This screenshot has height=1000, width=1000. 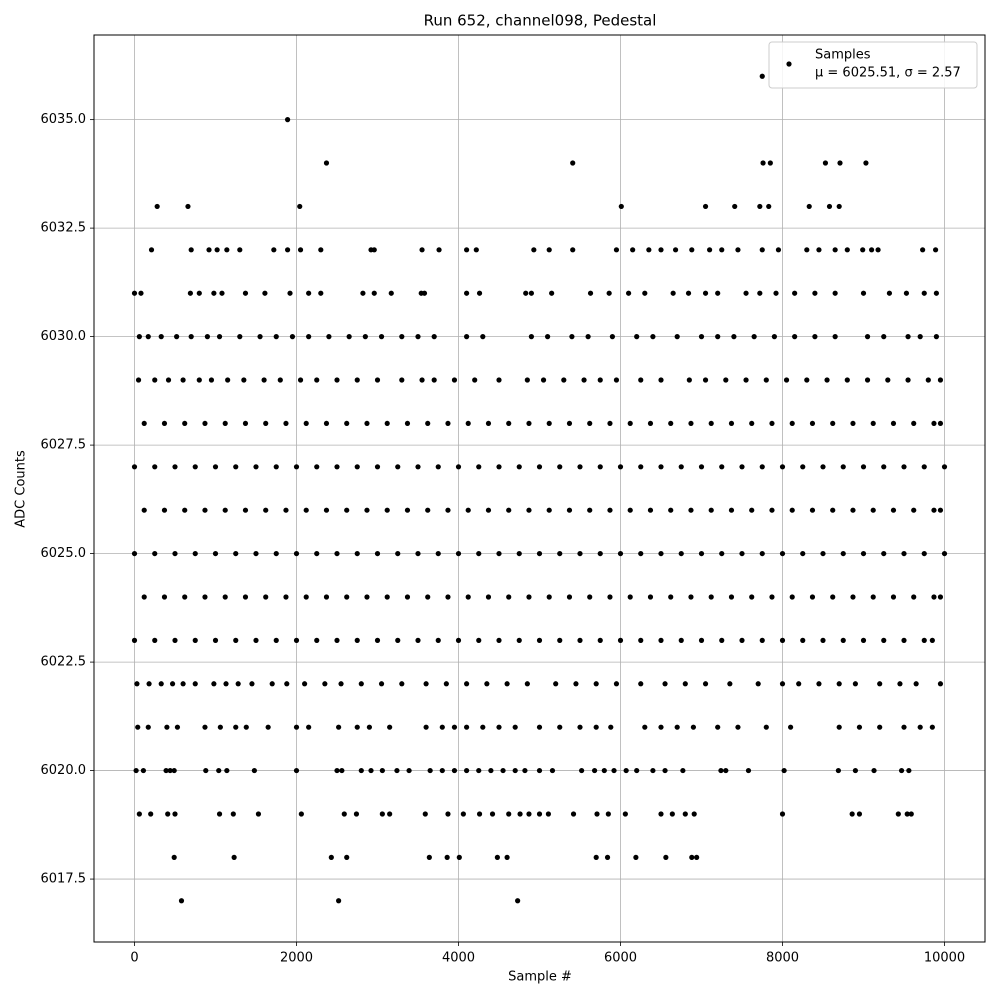 I want to click on y-tick-label: 6030.0, so click(x=64, y=336).